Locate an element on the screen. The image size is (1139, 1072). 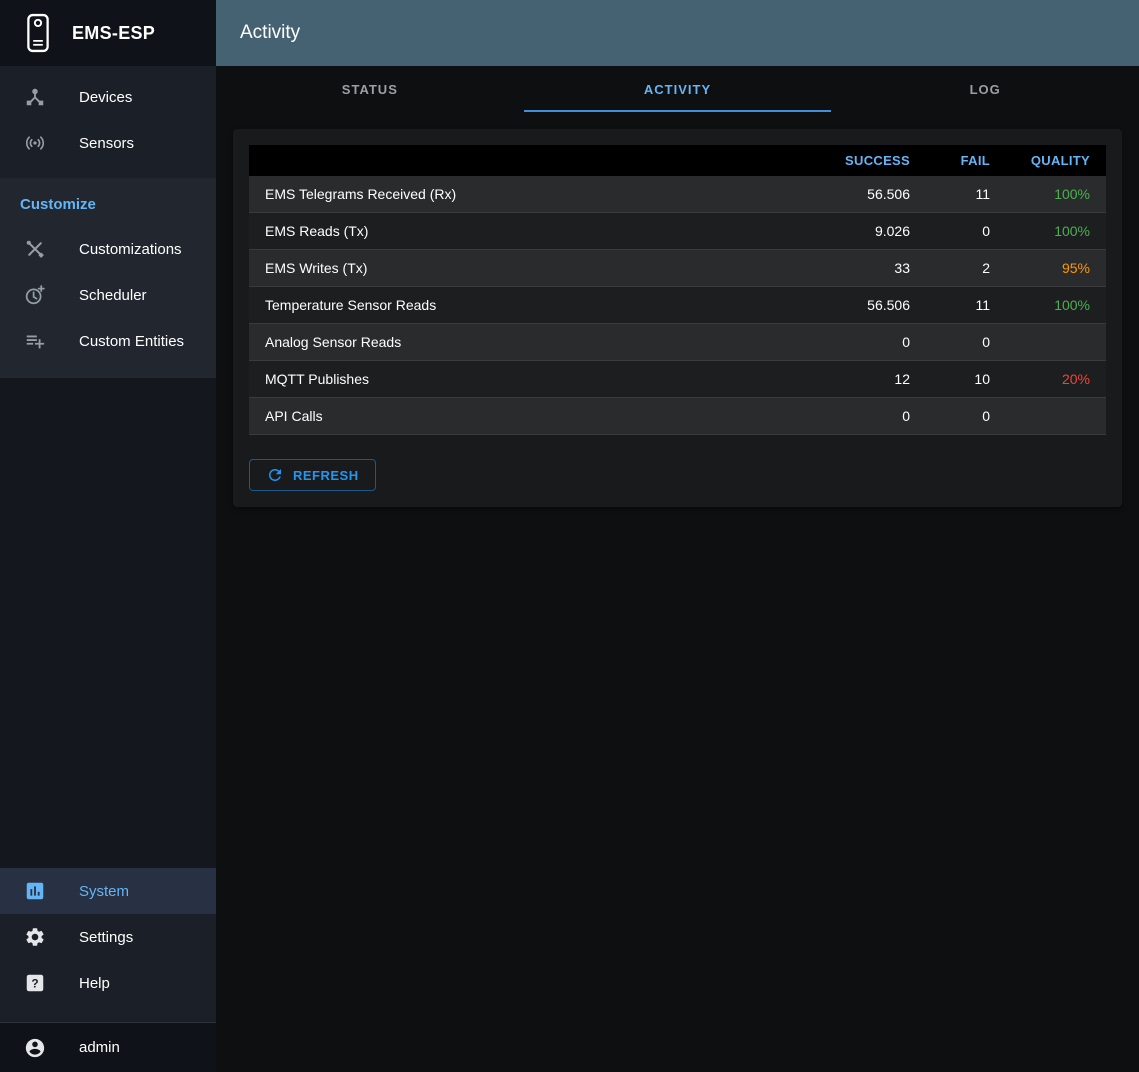
sidebar-item-label: Sensors is located at coordinates (107, 143).